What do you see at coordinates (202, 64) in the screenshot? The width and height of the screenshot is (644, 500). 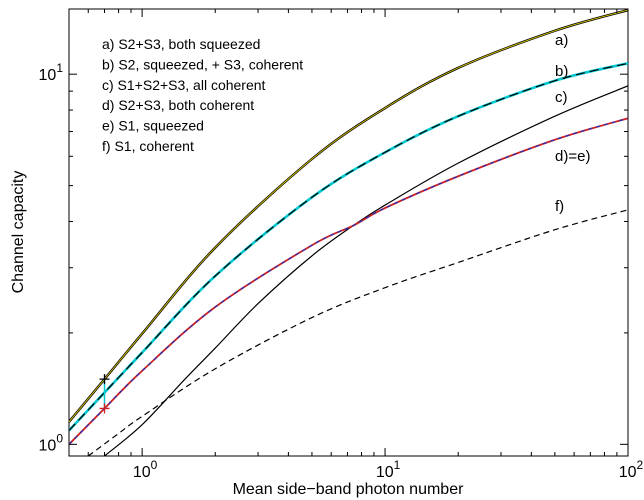 I see `legend-entry: b) S2, squeezed, + S3, coherent` at bounding box center [202, 64].